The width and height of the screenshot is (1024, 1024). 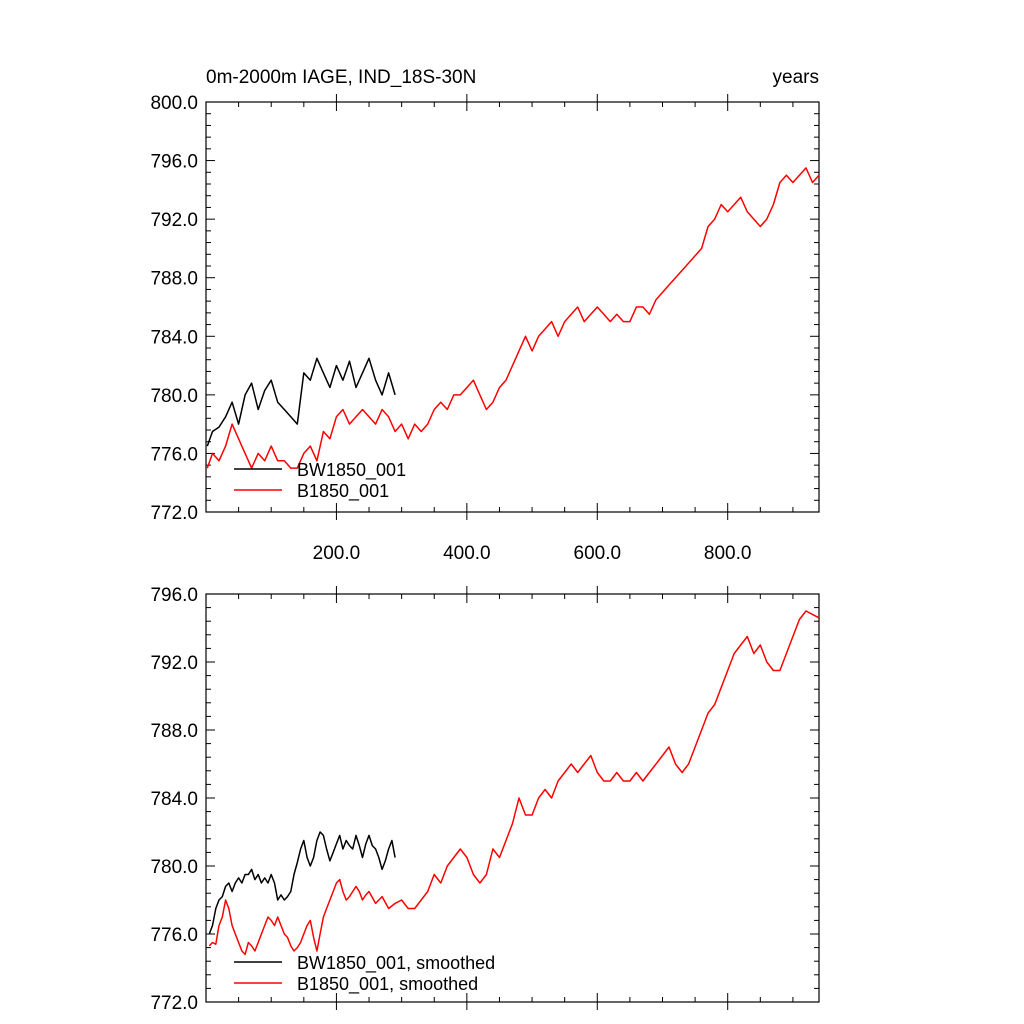 I want to click on bottom-ytick-label: 780.0, so click(x=174, y=867).